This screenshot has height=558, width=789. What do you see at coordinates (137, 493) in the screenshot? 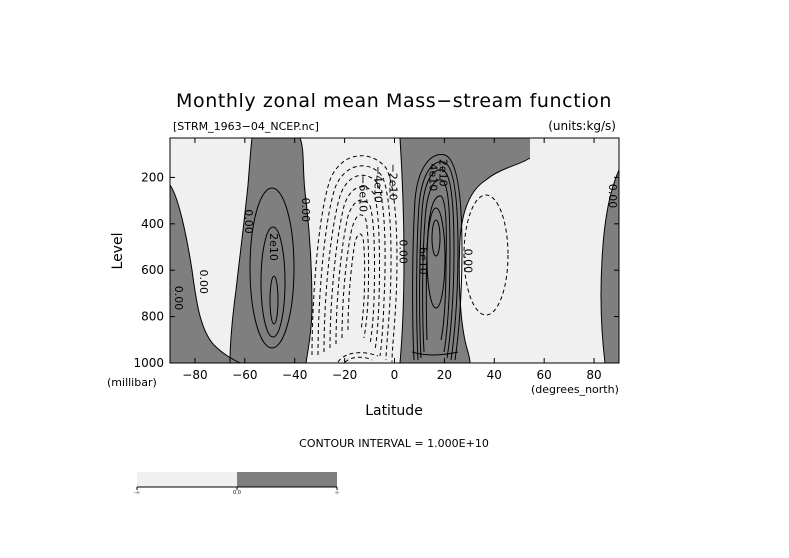
I see `colorbar-label-min: -∞` at bounding box center [137, 493].